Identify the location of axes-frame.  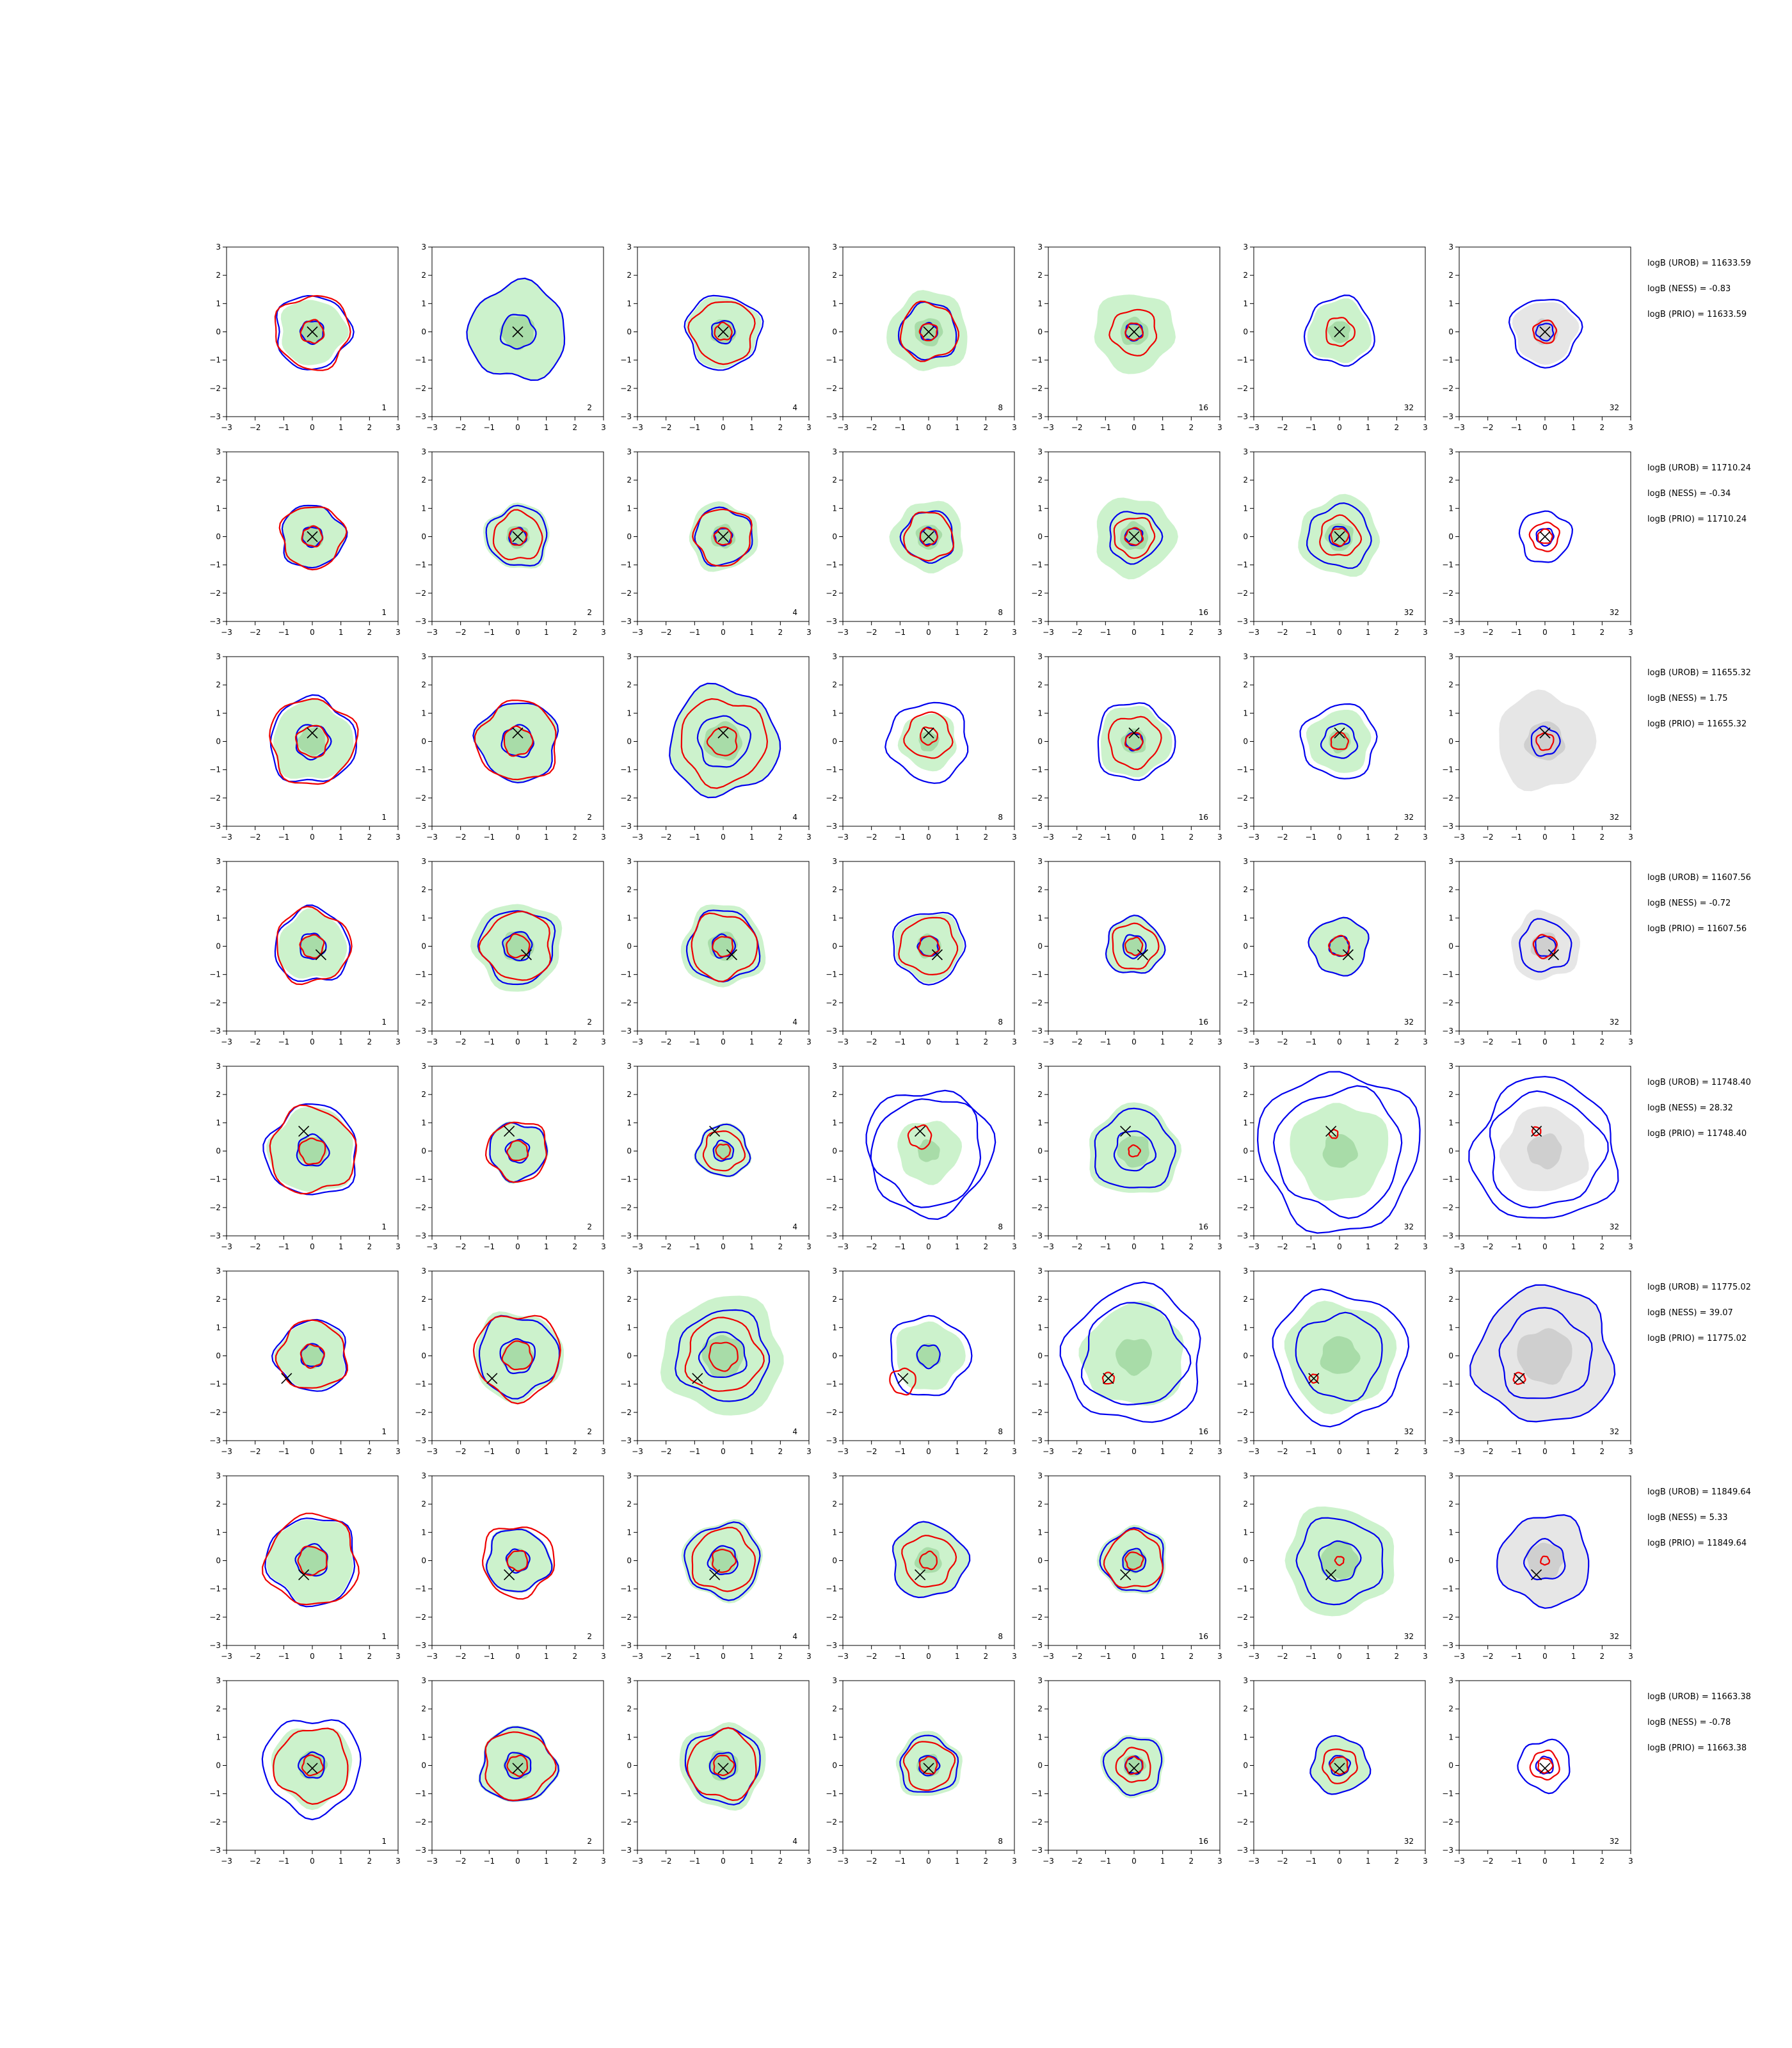
(1545, 1765).